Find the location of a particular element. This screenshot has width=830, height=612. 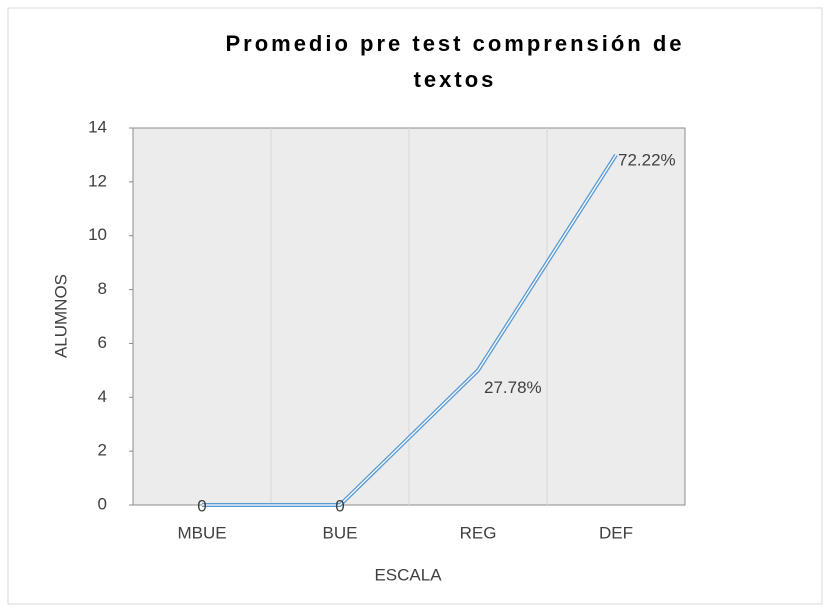

y-tick-label: 2 is located at coordinates (102, 450).